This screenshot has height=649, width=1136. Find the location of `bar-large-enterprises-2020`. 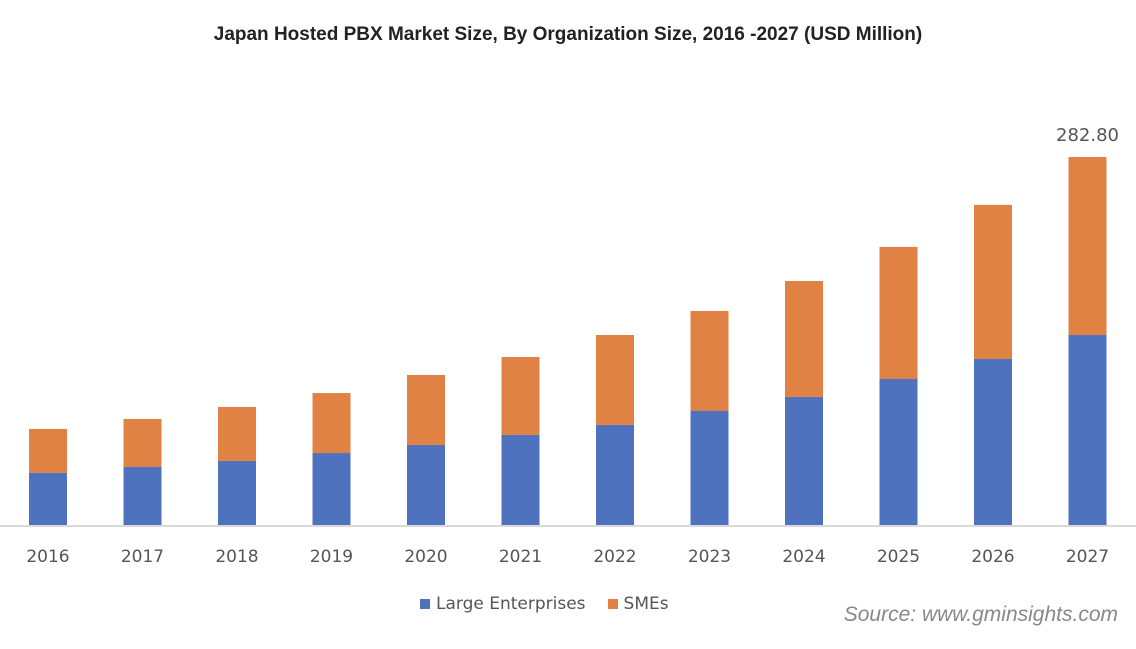

bar-large-enterprises-2020 is located at coordinates (426, 484).